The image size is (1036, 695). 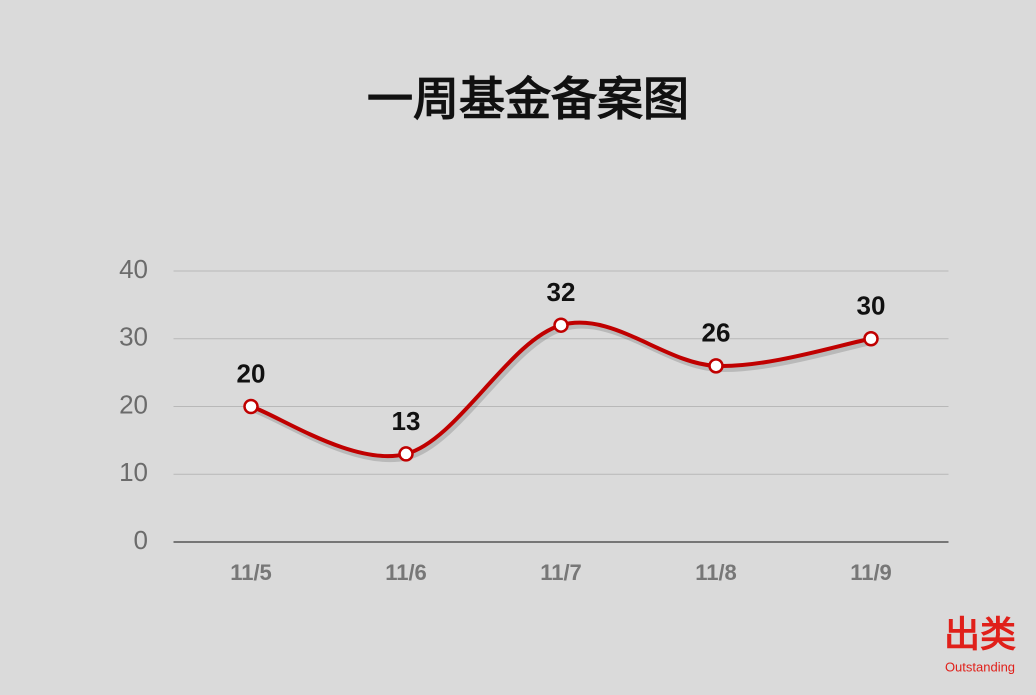 I want to click on watermark-text: Outstanding, so click(x=980, y=666).